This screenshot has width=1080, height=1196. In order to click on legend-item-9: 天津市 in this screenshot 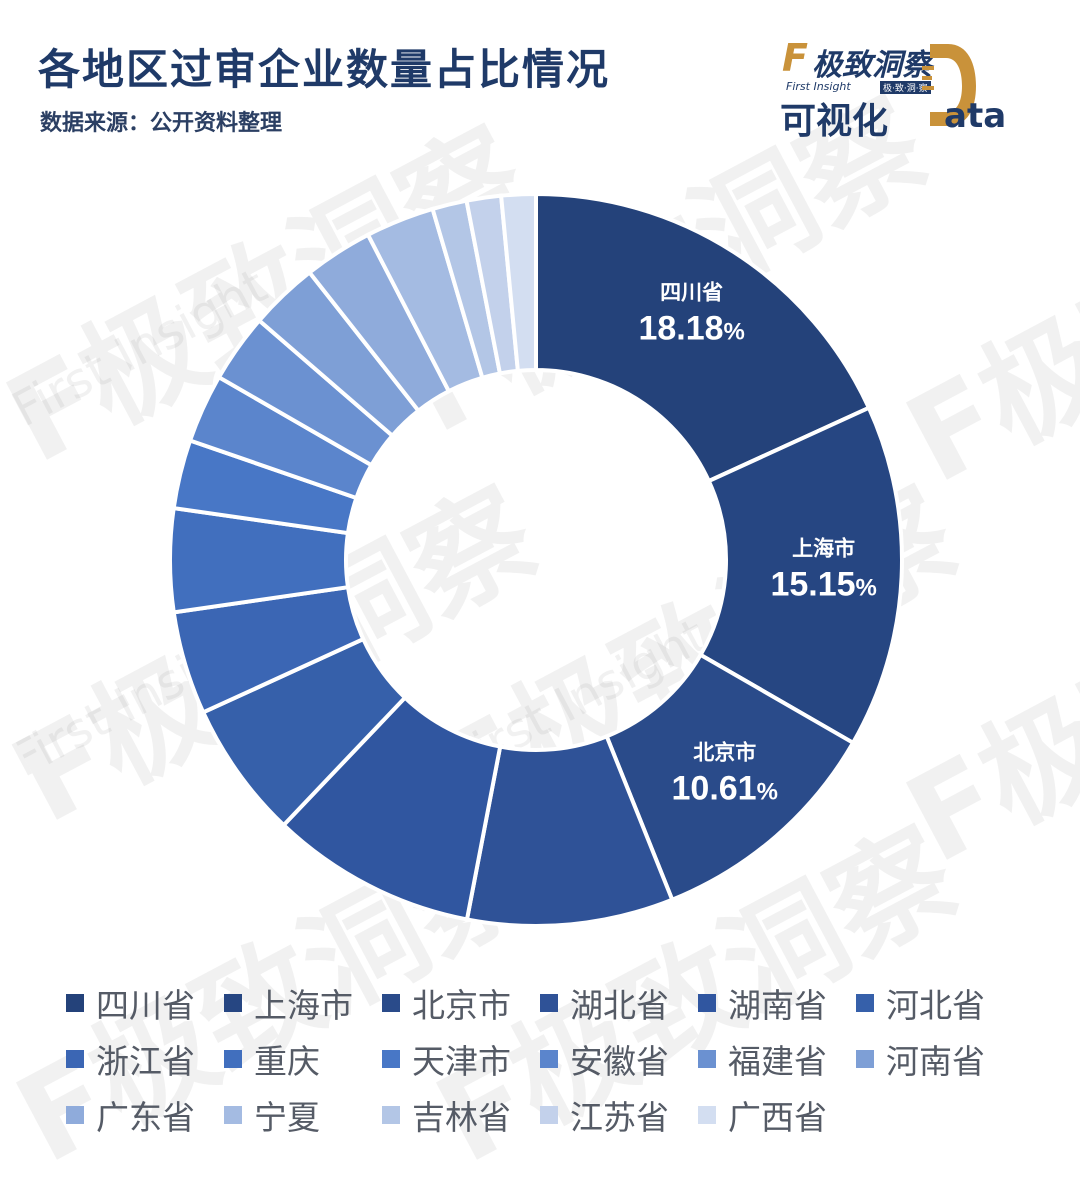, I will do `click(461, 1059)`.